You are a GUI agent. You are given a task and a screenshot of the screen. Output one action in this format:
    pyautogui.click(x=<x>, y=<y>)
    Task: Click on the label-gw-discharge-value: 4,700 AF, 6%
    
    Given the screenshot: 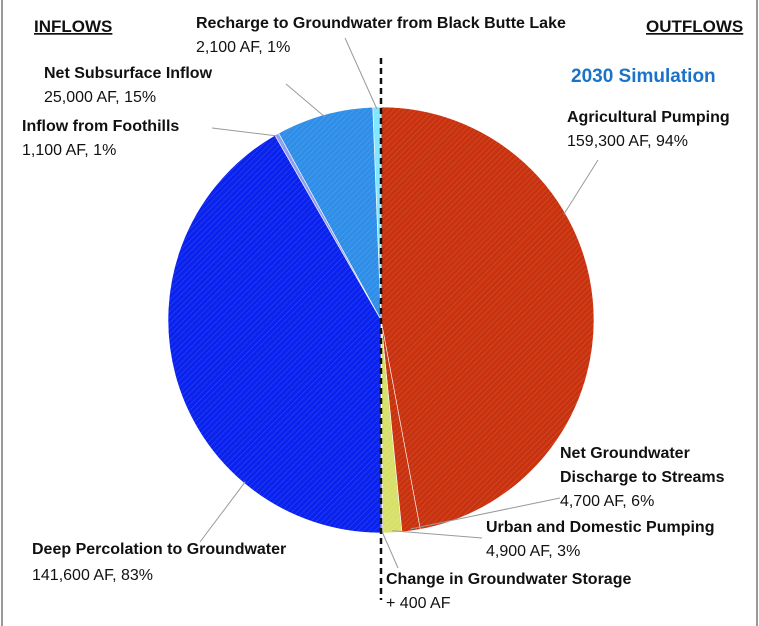 What is the action you would take?
    pyautogui.click(x=607, y=501)
    